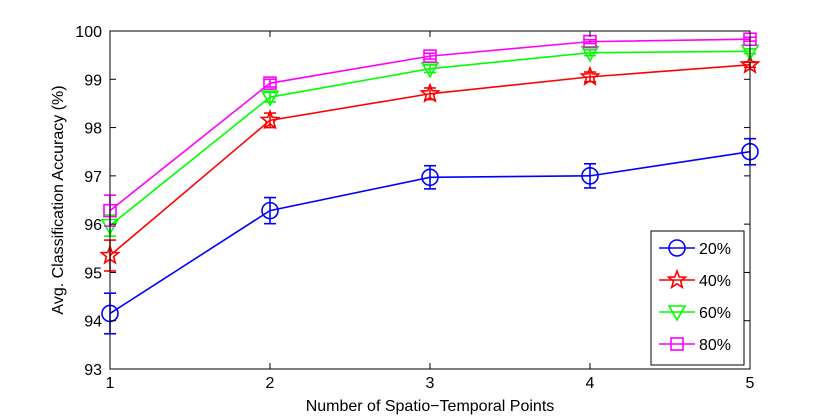 The width and height of the screenshot is (830, 416). Describe the element at coordinates (93, 225) in the screenshot. I see `y-tick-label: 96` at that location.